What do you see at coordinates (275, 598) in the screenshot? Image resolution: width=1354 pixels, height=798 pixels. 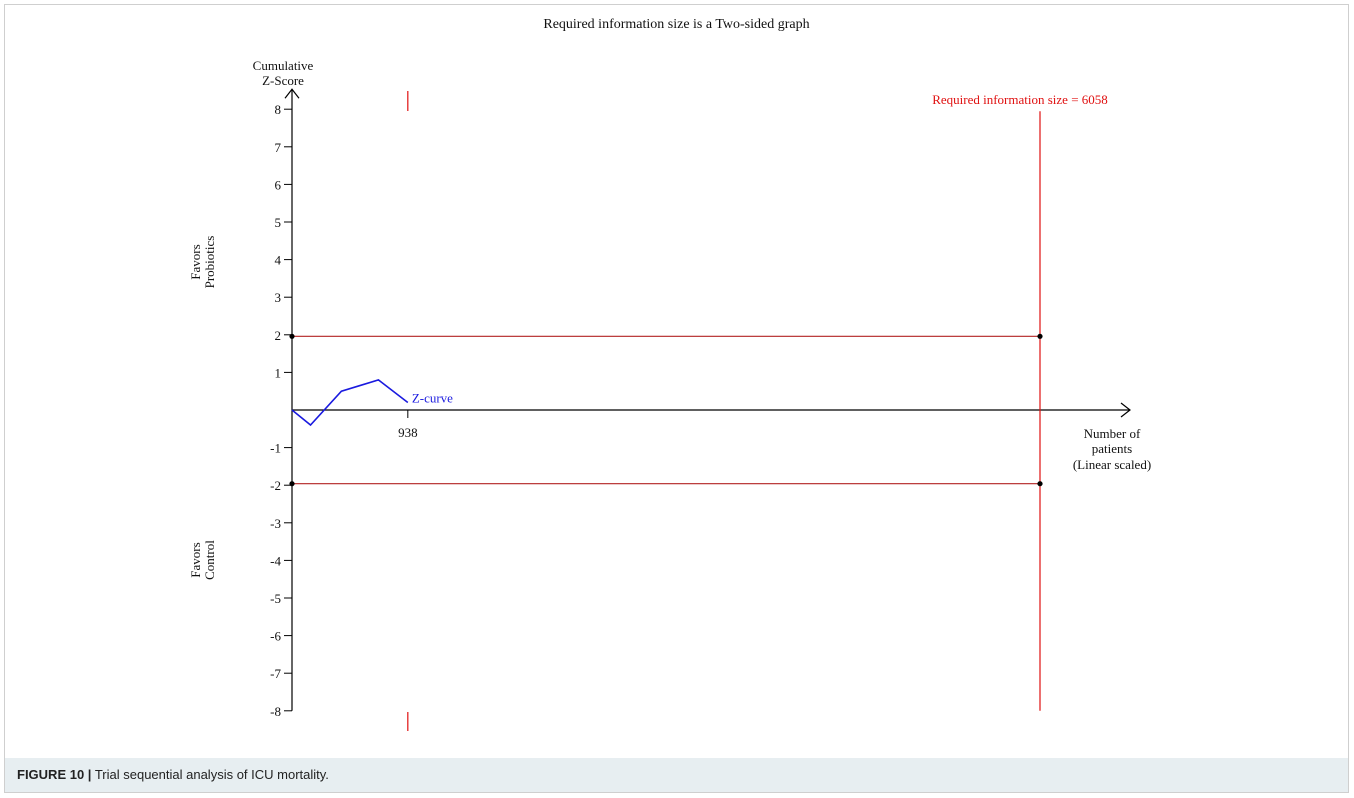 I see `y-tick-label: -5` at bounding box center [275, 598].